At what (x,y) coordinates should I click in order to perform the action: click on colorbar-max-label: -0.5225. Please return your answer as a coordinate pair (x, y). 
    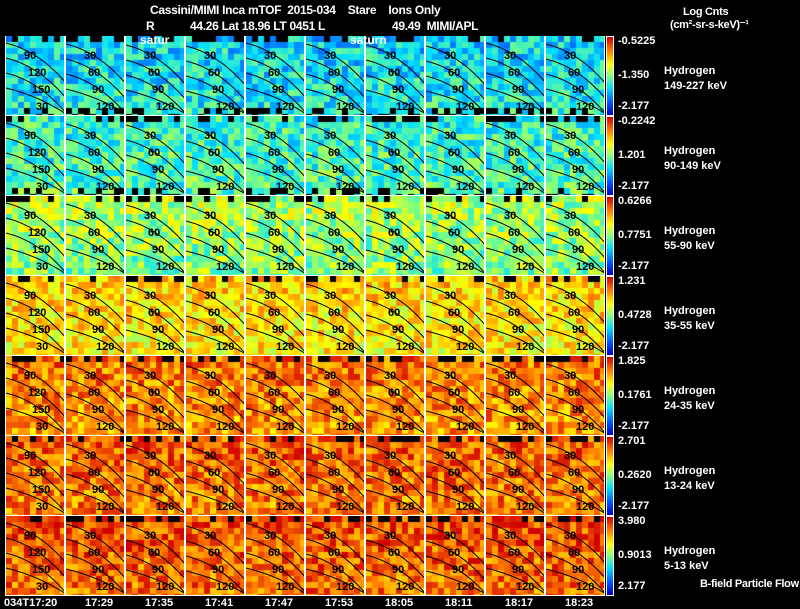
    Looking at the image, I should click on (637, 41).